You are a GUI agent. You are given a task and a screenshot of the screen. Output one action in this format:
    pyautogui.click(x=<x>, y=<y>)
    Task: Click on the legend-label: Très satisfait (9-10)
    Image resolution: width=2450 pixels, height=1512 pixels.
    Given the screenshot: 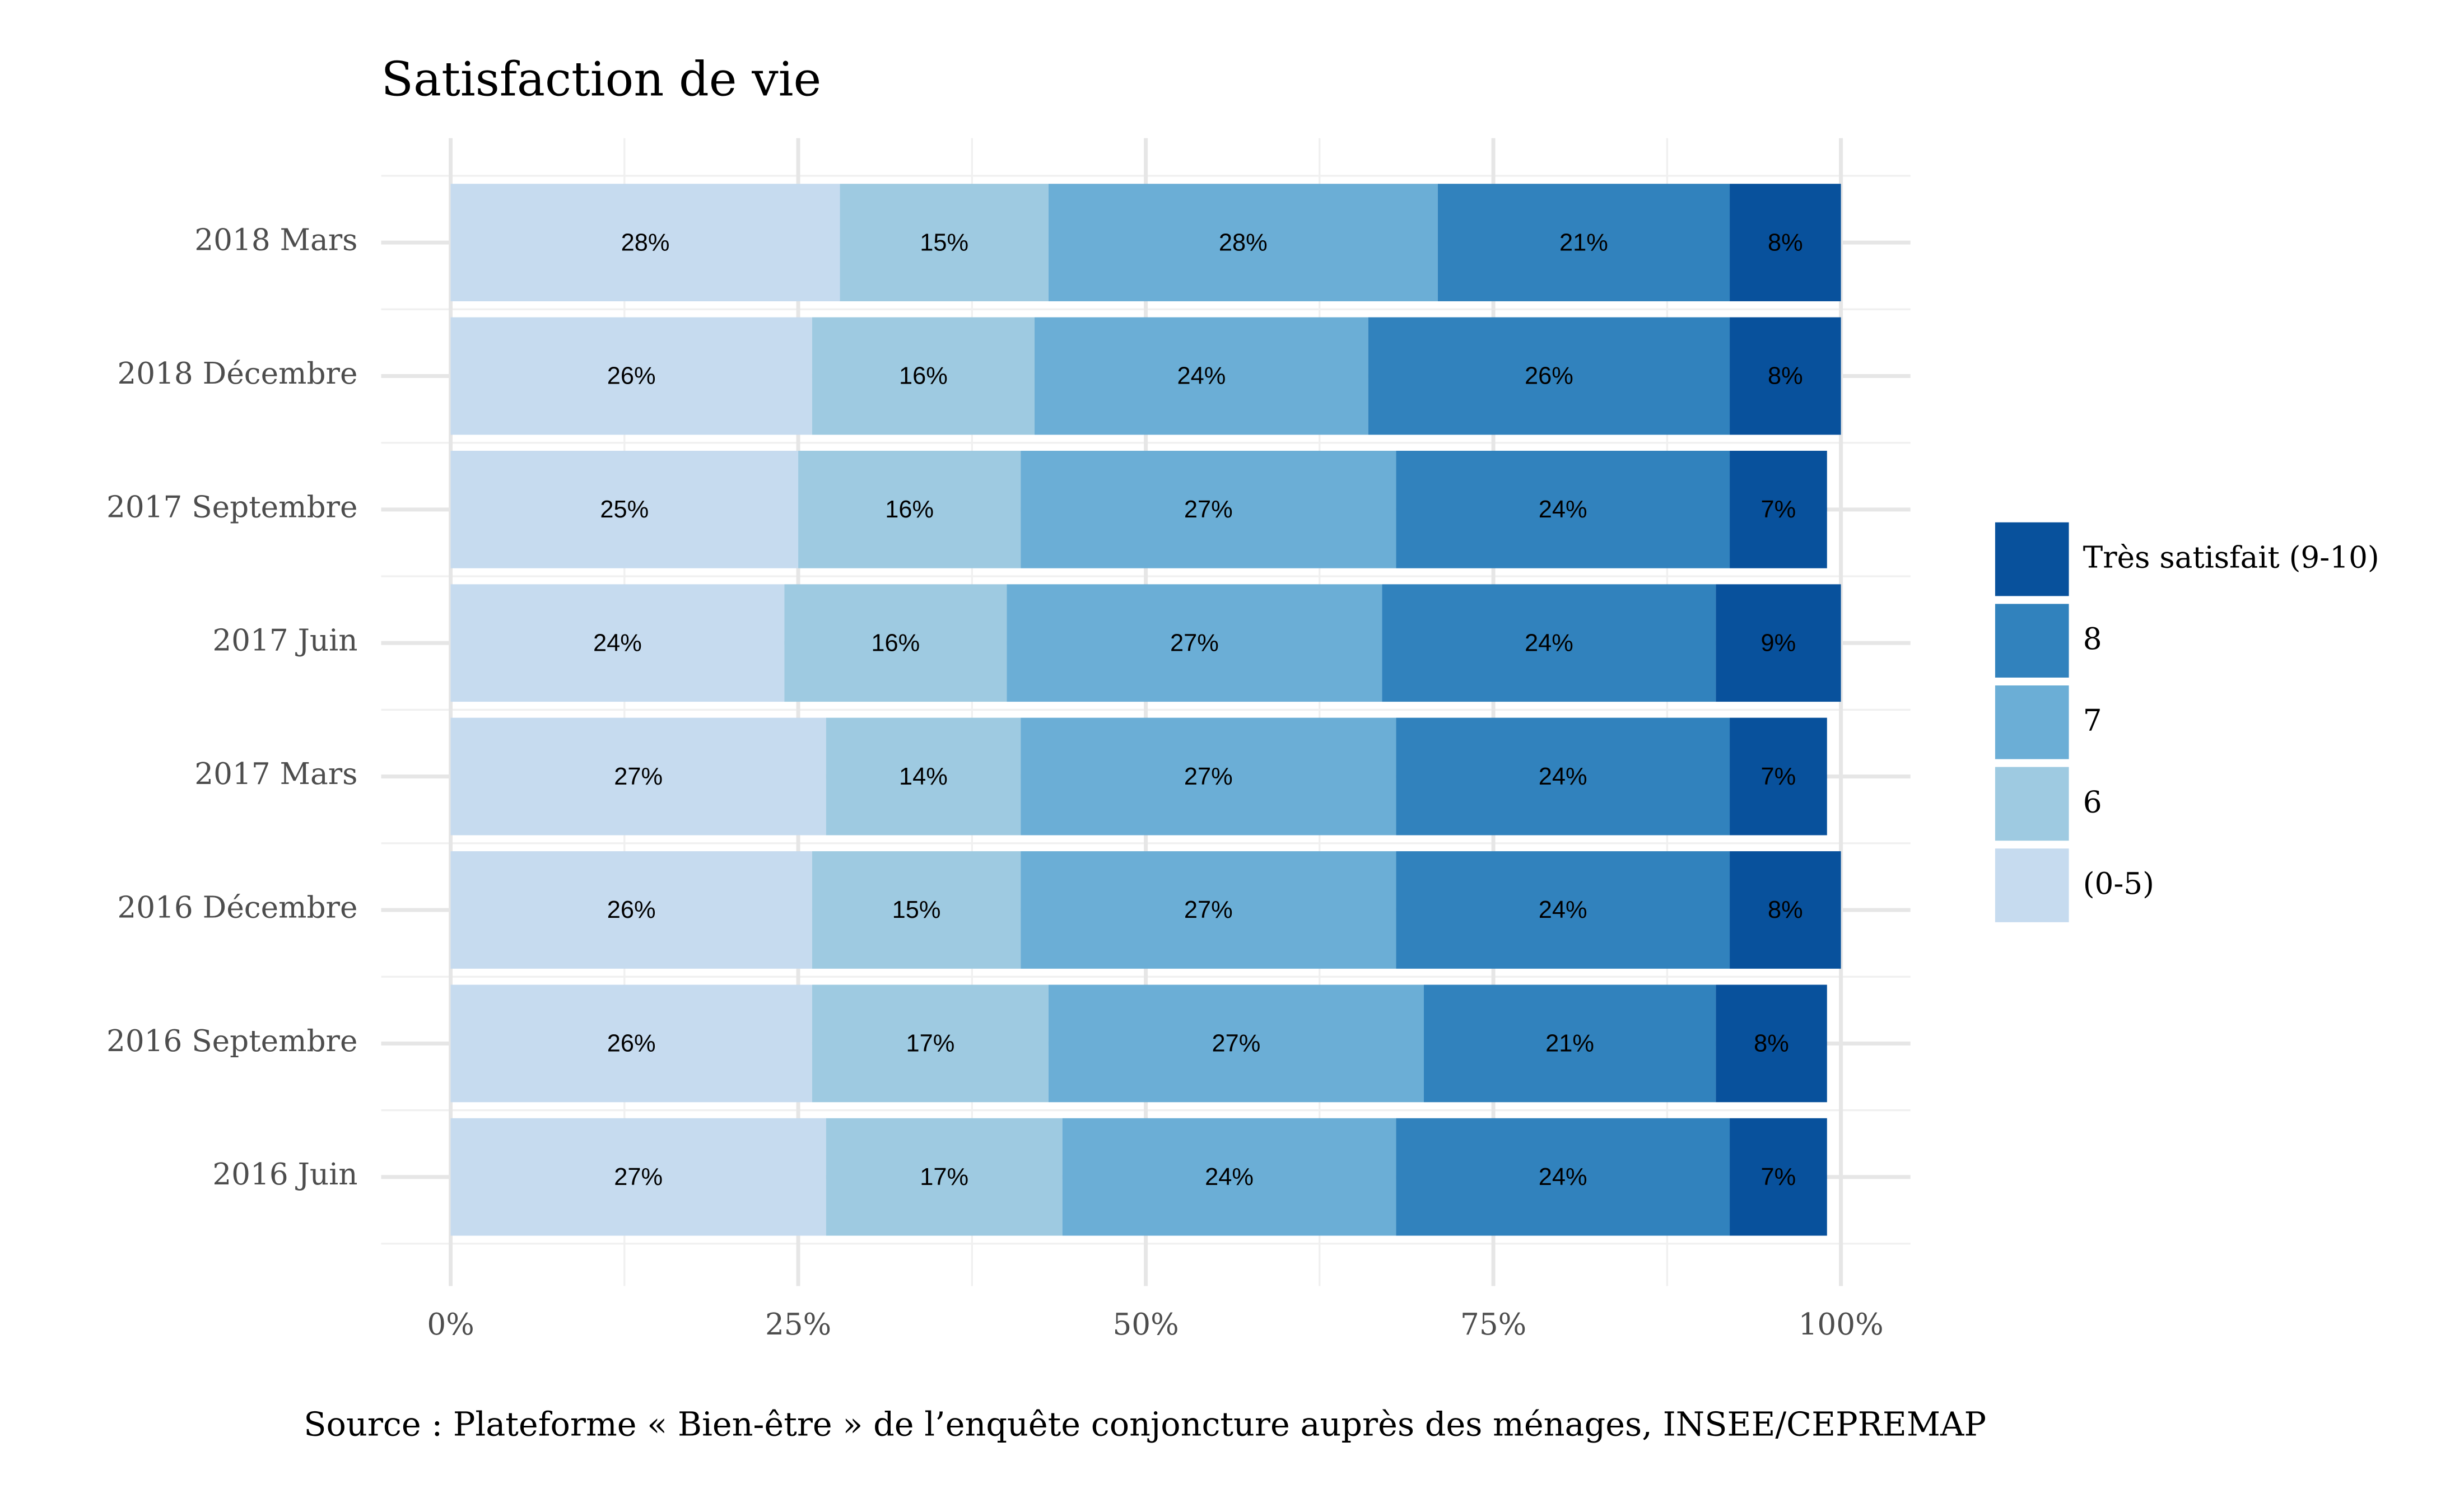 What is the action you would take?
    pyautogui.click(x=2231, y=558)
    